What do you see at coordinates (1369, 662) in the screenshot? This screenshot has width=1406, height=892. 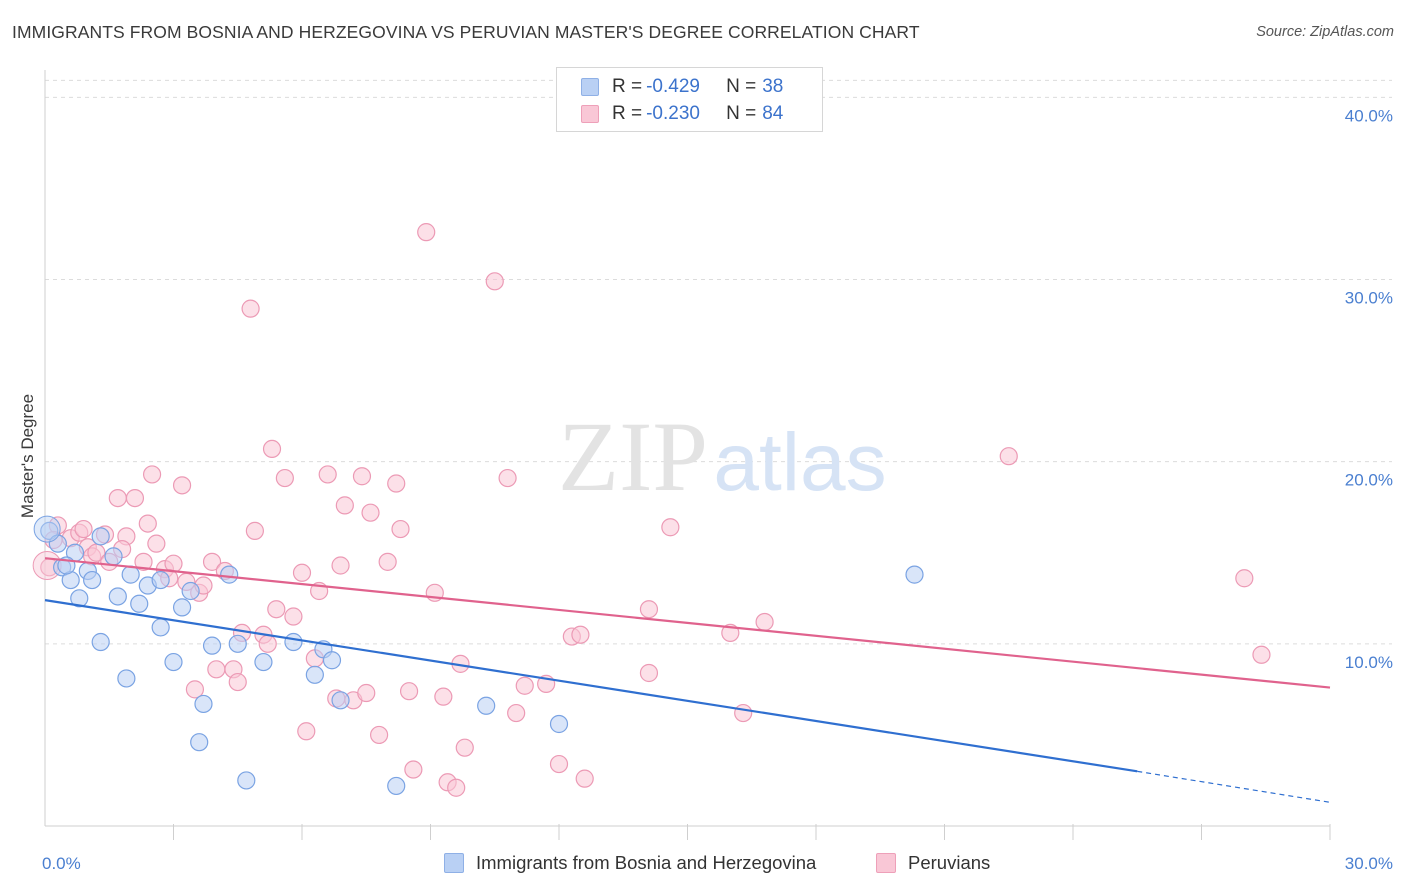 I see `y-tick-label: 10.0%` at bounding box center [1369, 662].